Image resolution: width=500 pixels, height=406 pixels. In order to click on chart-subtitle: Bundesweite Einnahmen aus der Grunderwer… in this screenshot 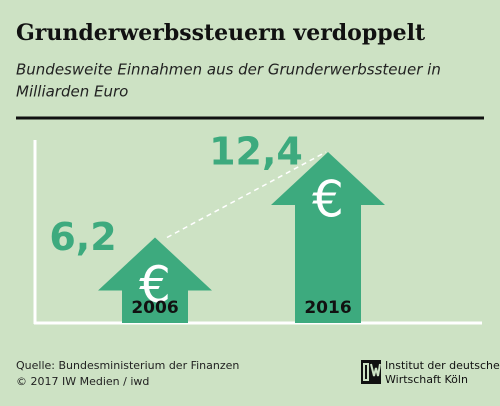, I will do `click(228, 70)`.